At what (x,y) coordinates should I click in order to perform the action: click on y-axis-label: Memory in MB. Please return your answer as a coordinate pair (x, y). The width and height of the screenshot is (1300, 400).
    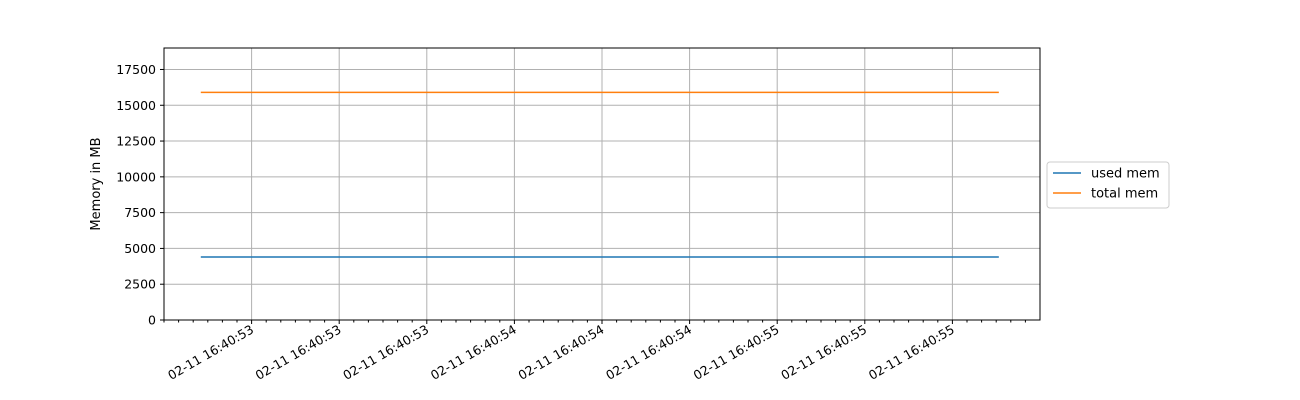
    Looking at the image, I should click on (96, 183).